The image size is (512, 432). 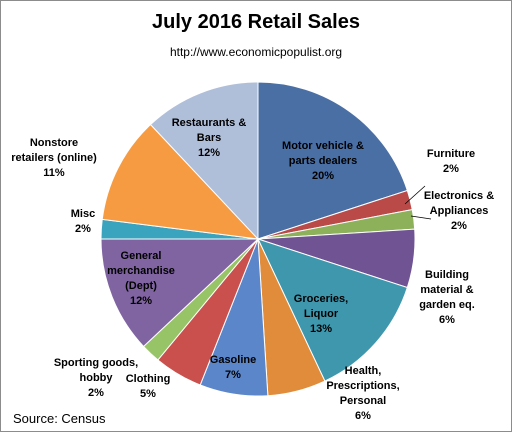 I want to click on slice-label-line: Electronics &, so click(x=459, y=196).